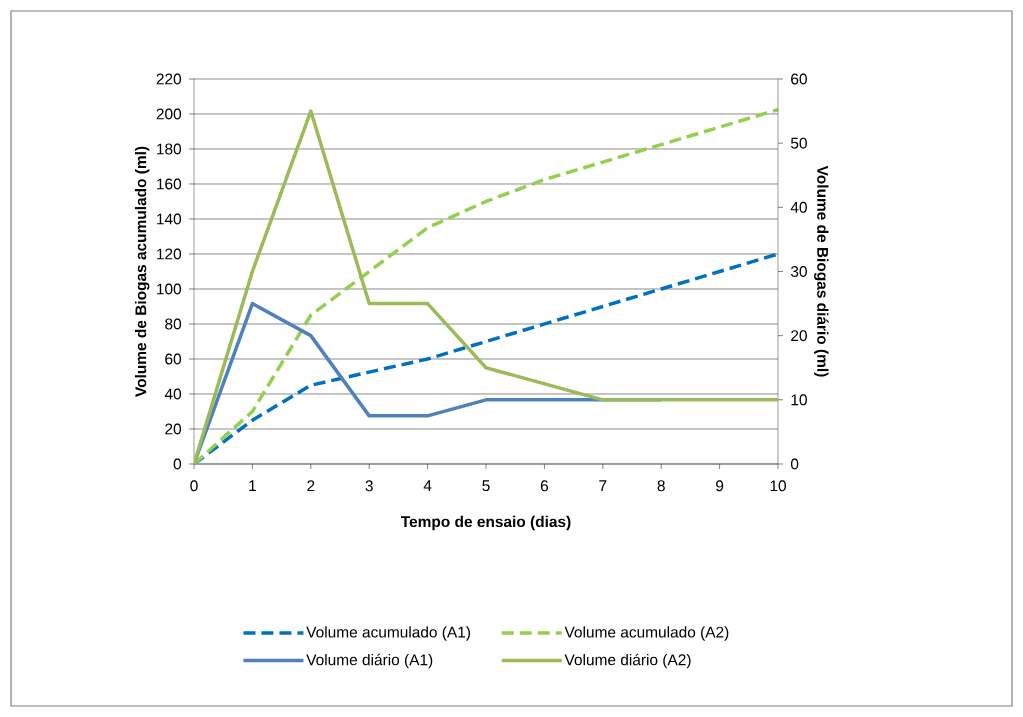 Image resolution: width=1023 pixels, height=717 pixels. I want to click on x-tick-label: 2, so click(311, 486).